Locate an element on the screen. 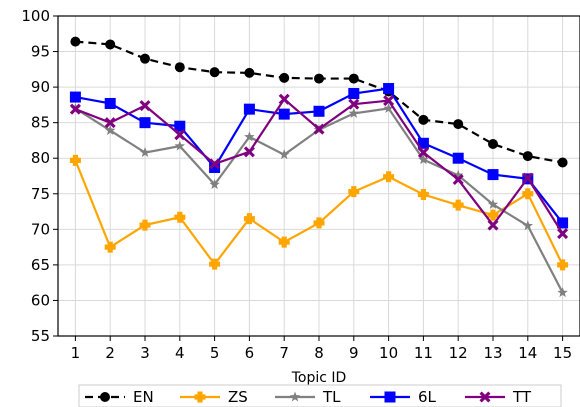  legend-item-6l: 6L is located at coordinates (403, 397).